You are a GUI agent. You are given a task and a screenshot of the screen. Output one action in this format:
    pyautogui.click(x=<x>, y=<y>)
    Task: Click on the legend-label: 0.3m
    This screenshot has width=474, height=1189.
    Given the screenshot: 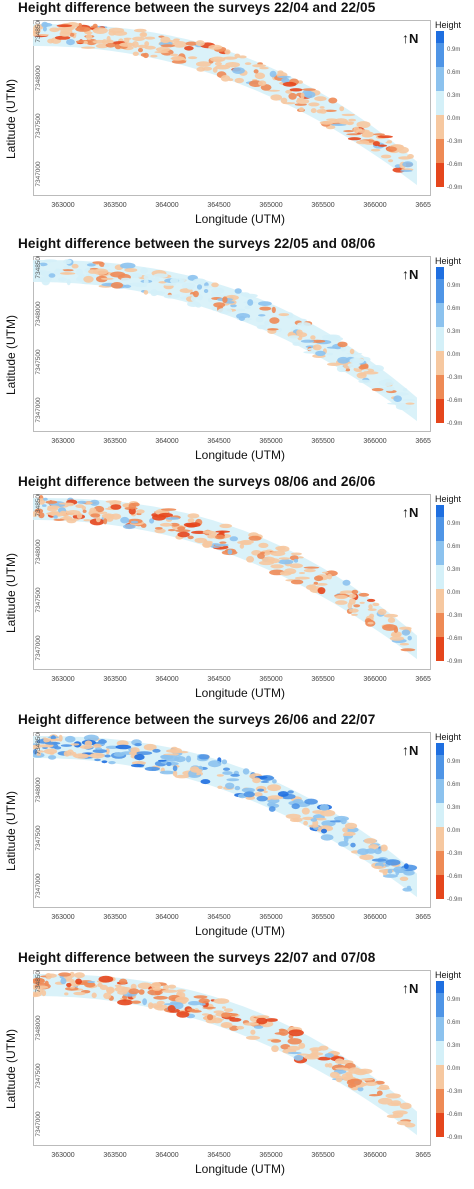 What is the action you would take?
    pyautogui.click(x=453, y=570)
    